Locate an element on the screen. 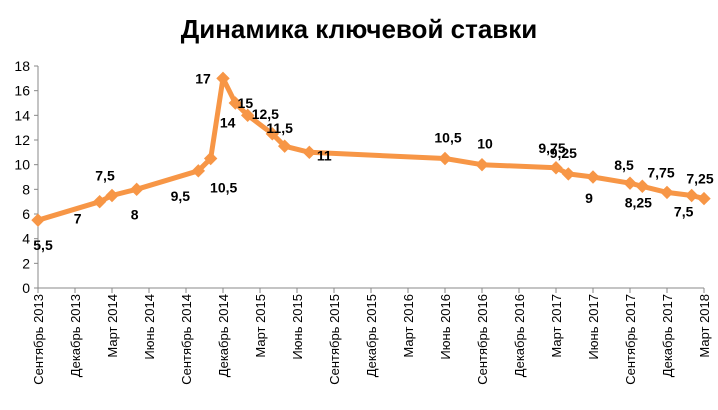 The width and height of the screenshot is (718, 410). data-label: 7 is located at coordinates (78, 219).